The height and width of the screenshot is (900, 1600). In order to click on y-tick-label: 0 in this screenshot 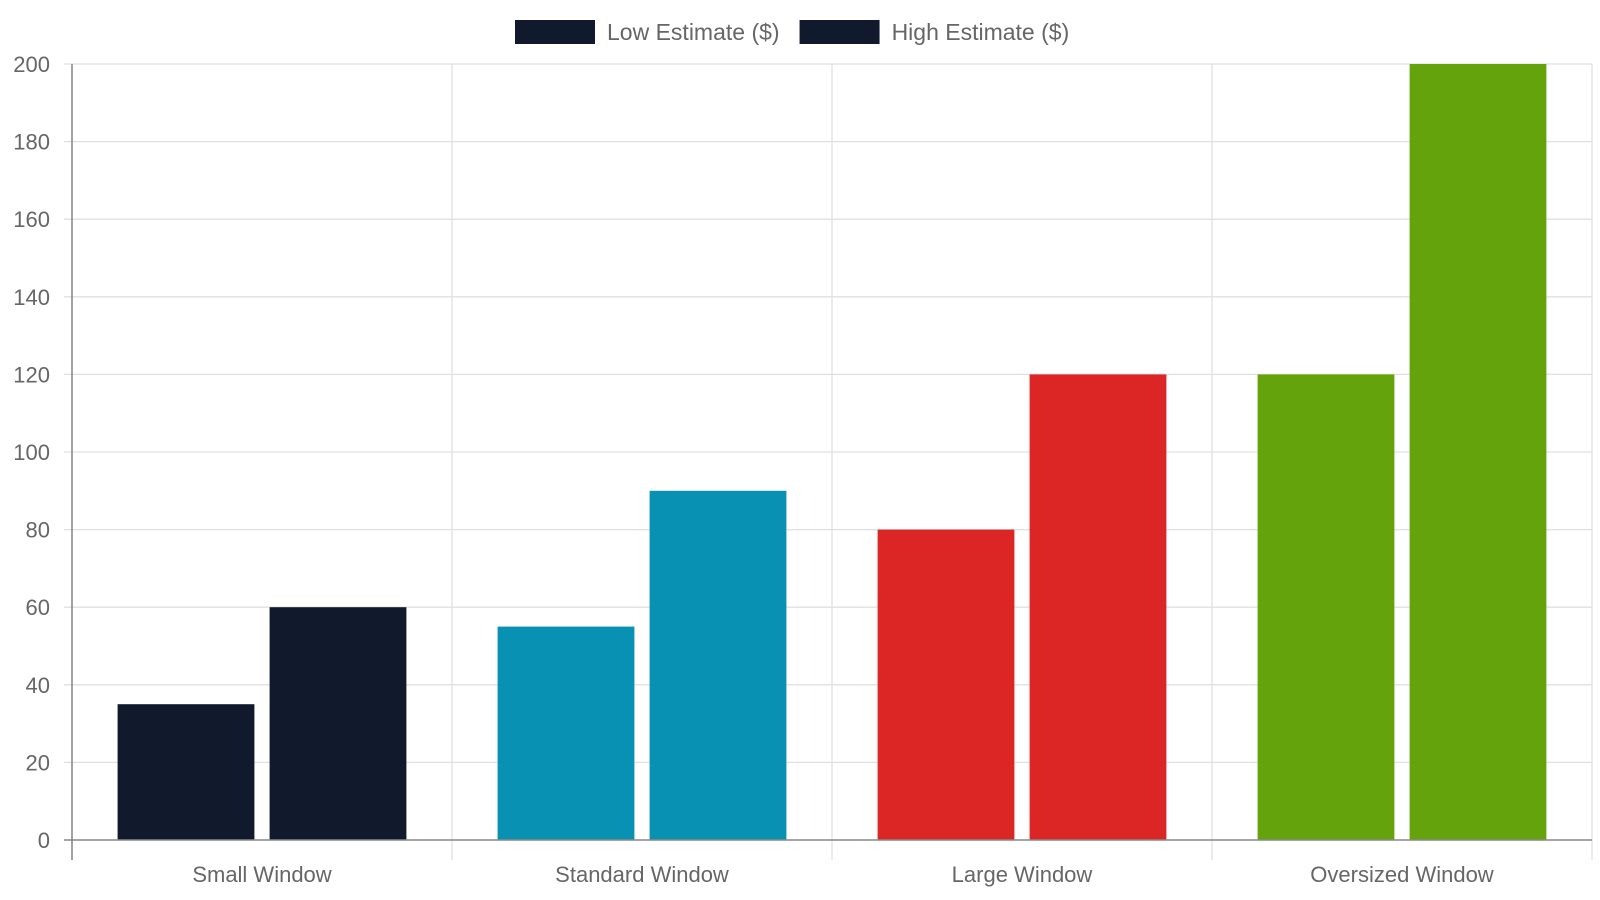, I will do `click(44, 840)`.